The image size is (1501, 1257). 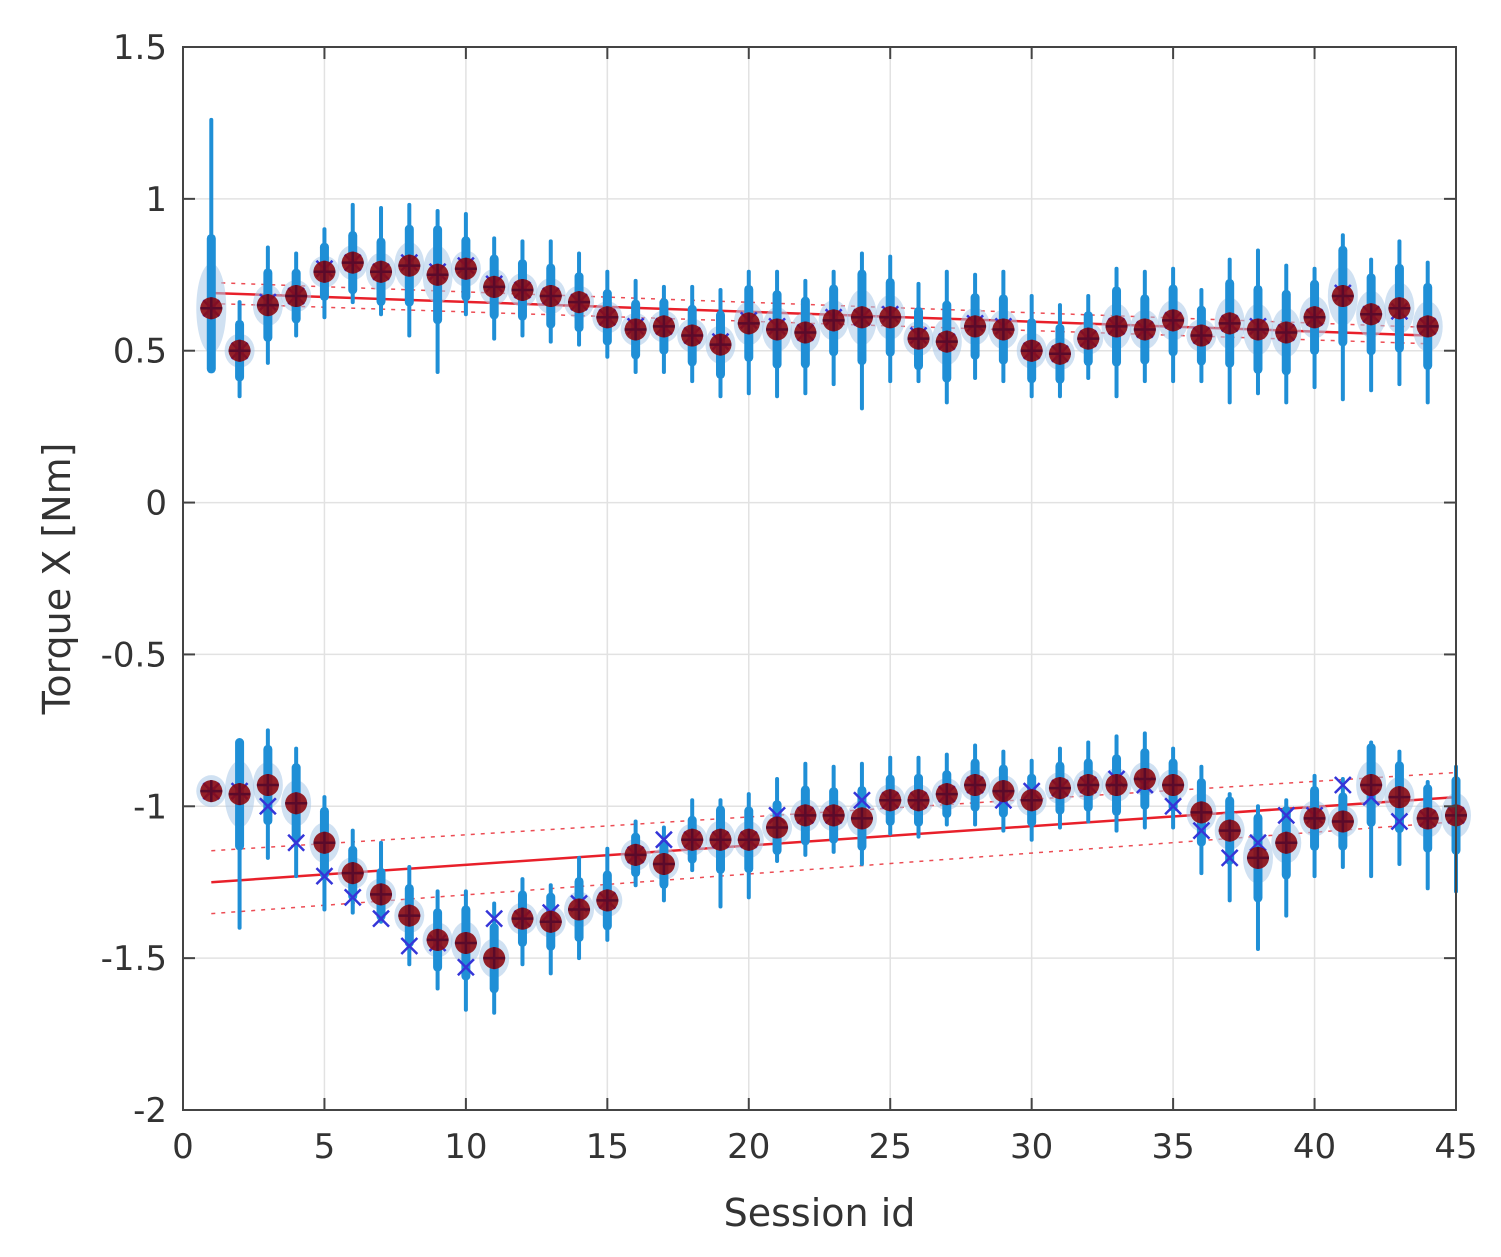 What do you see at coordinates (150, 1111) in the screenshot?
I see `y-tick-label: -2` at bounding box center [150, 1111].